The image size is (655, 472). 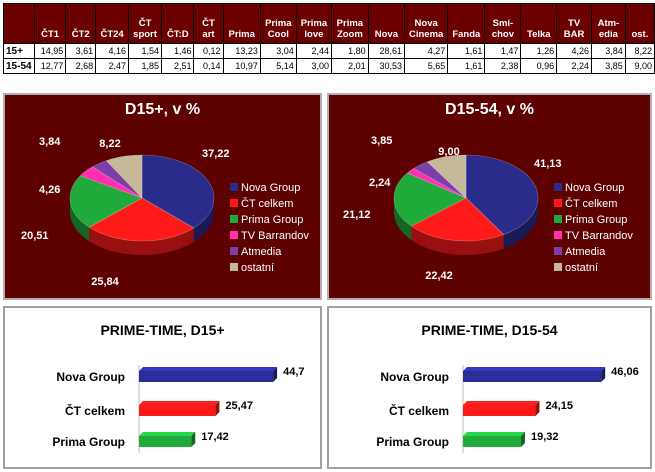 I want to click on column-header-line: BAR, so click(x=574, y=34).